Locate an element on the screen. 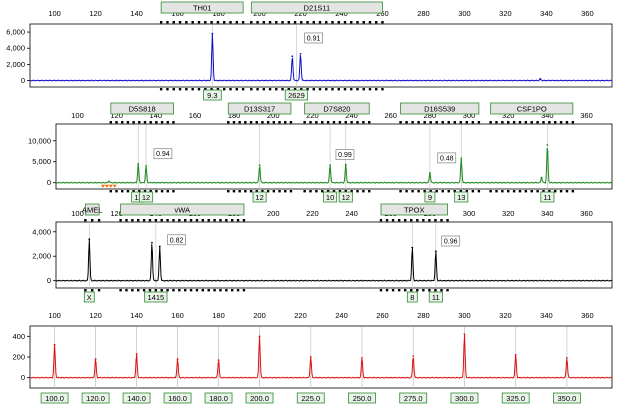 The height and width of the screenshot is (405, 624). locus-name: D16S539 is located at coordinates (439, 109).